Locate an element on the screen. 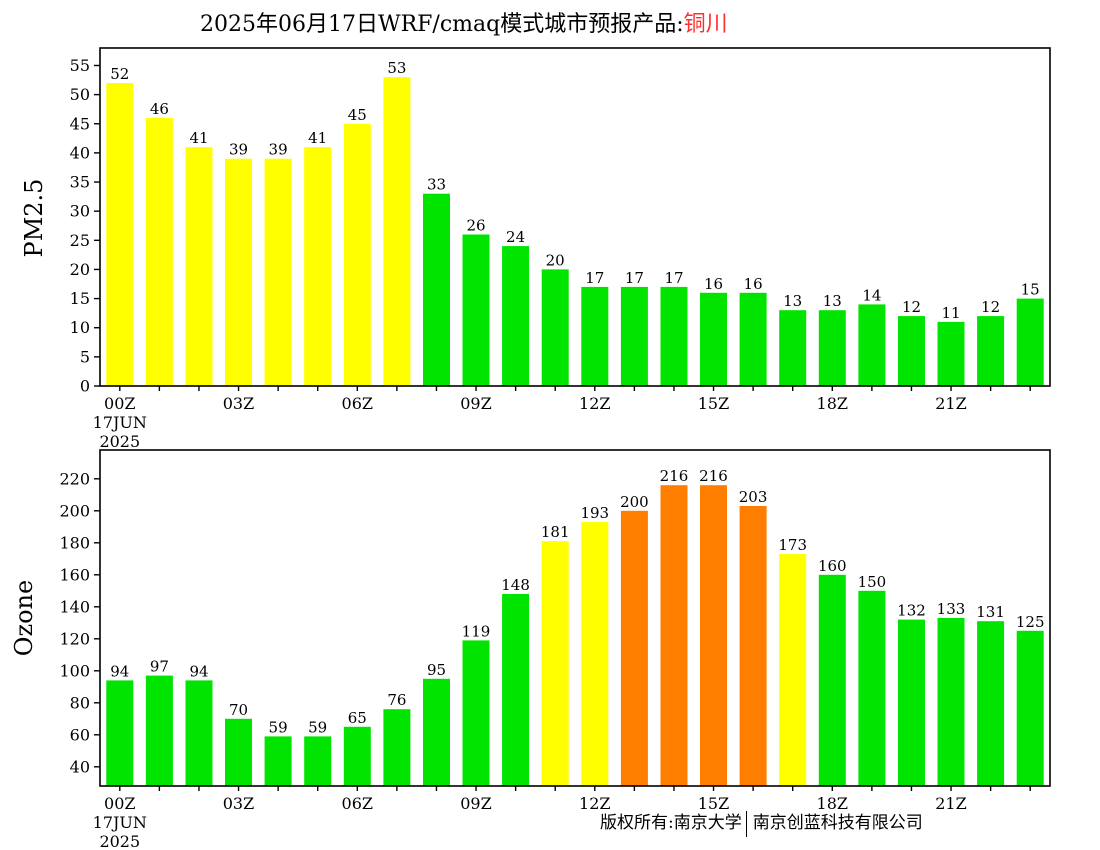 The image size is (1100, 850). y-tick-label: 200 is located at coordinates (74, 510).